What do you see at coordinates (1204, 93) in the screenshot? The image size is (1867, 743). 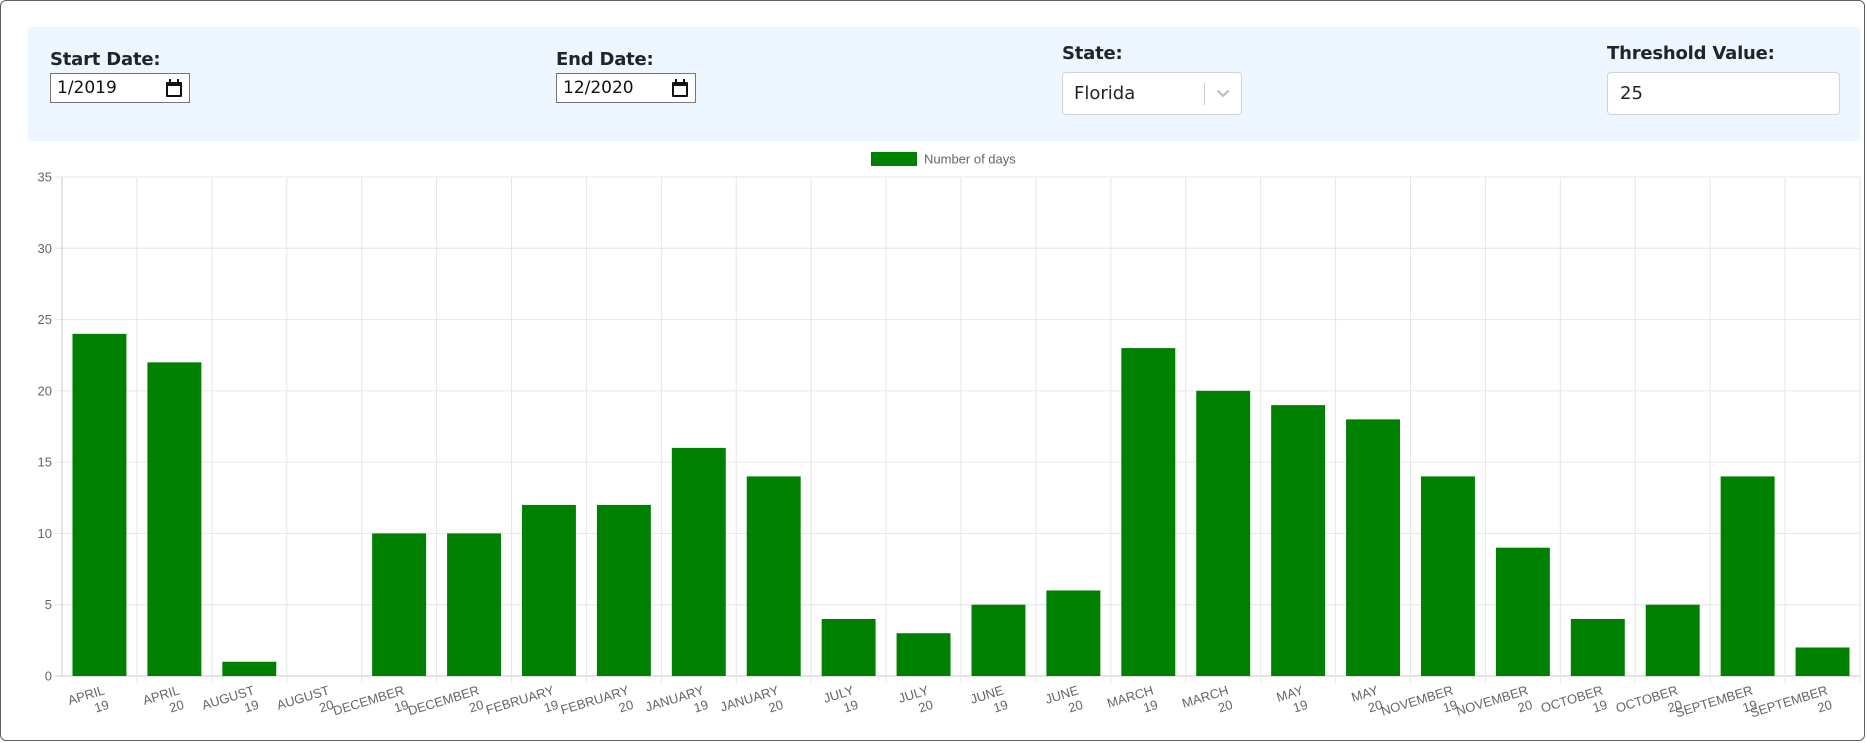 I see `select-separator` at bounding box center [1204, 93].